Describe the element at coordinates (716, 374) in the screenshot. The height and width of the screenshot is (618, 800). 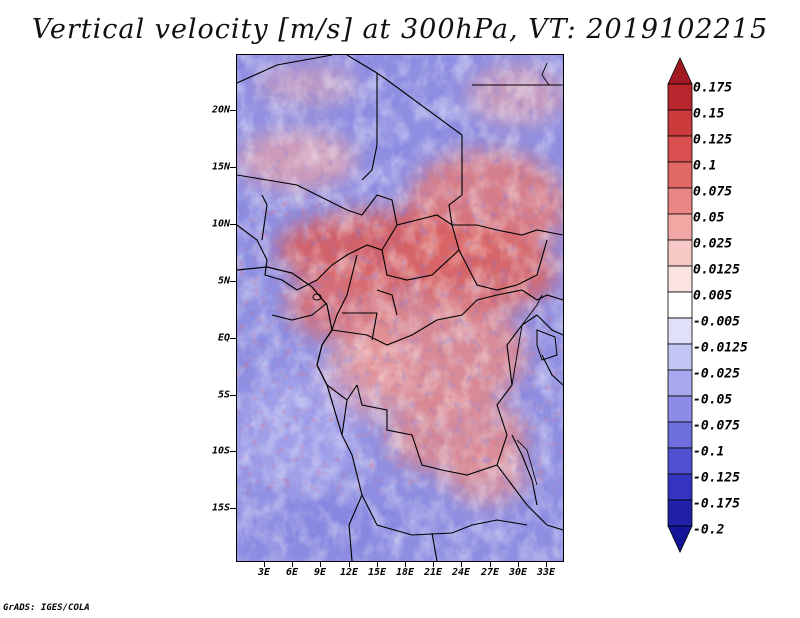
I see `colorbar-label: -0.025` at that location.